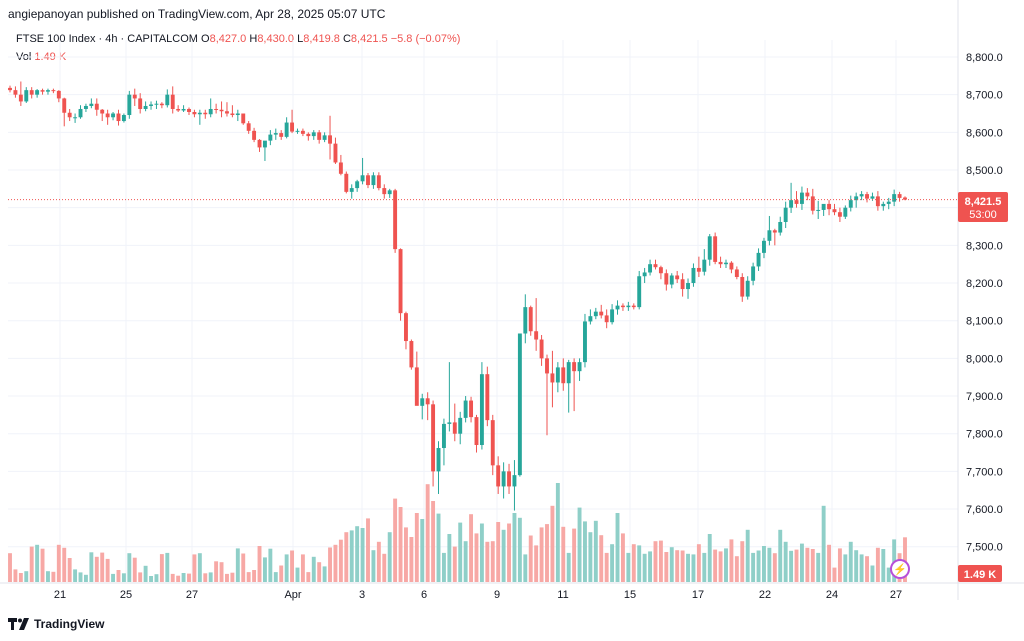 This screenshot has width=1024, height=641. What do you see at coordinates (900, 569) in the screenshot?
I see `lightning-icon: ⚡` at bounding box center [900, 569].